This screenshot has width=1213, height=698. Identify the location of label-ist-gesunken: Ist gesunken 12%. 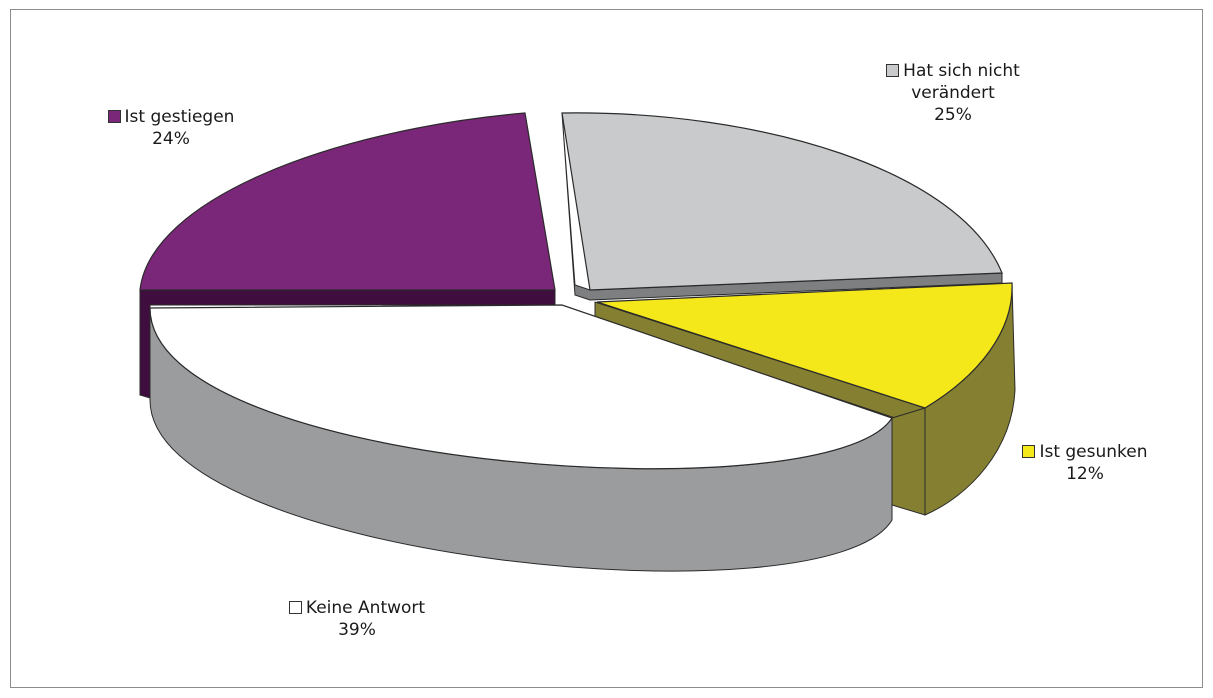
(1085, 463).